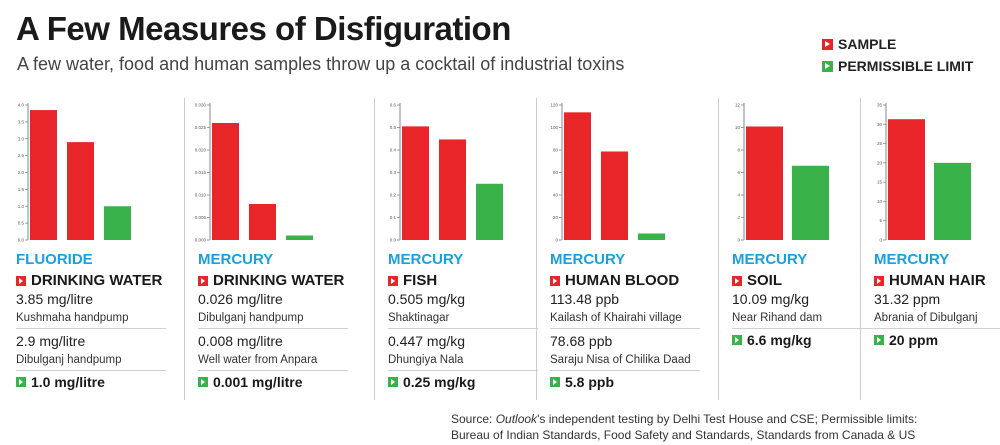  I want to click on legend-limit-label: PERMISSIBLE LIMIT, so click(906, 66).